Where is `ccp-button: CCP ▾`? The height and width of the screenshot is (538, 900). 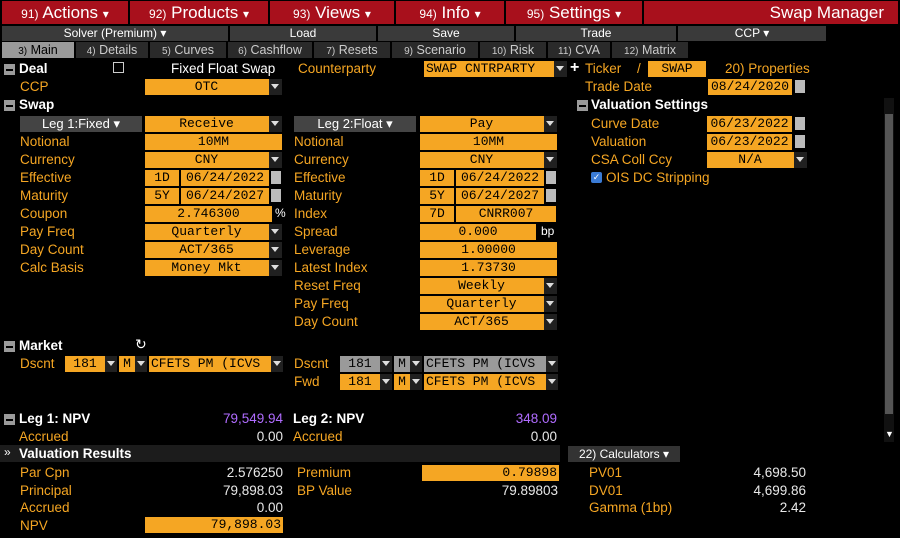 ccp-button: CCP ▾ is located at coordinates (752, 33).